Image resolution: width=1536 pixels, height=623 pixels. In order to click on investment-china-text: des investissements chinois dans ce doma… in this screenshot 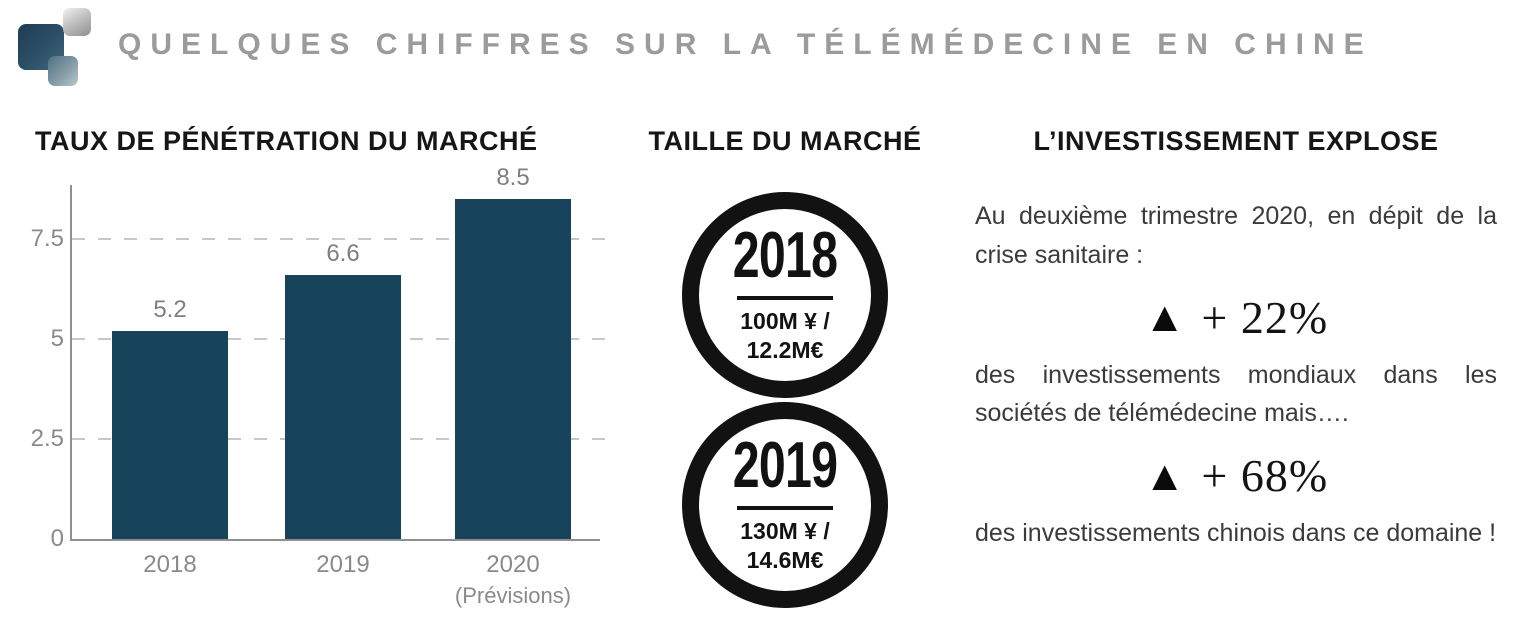, I will do `click(1236, 533)`.